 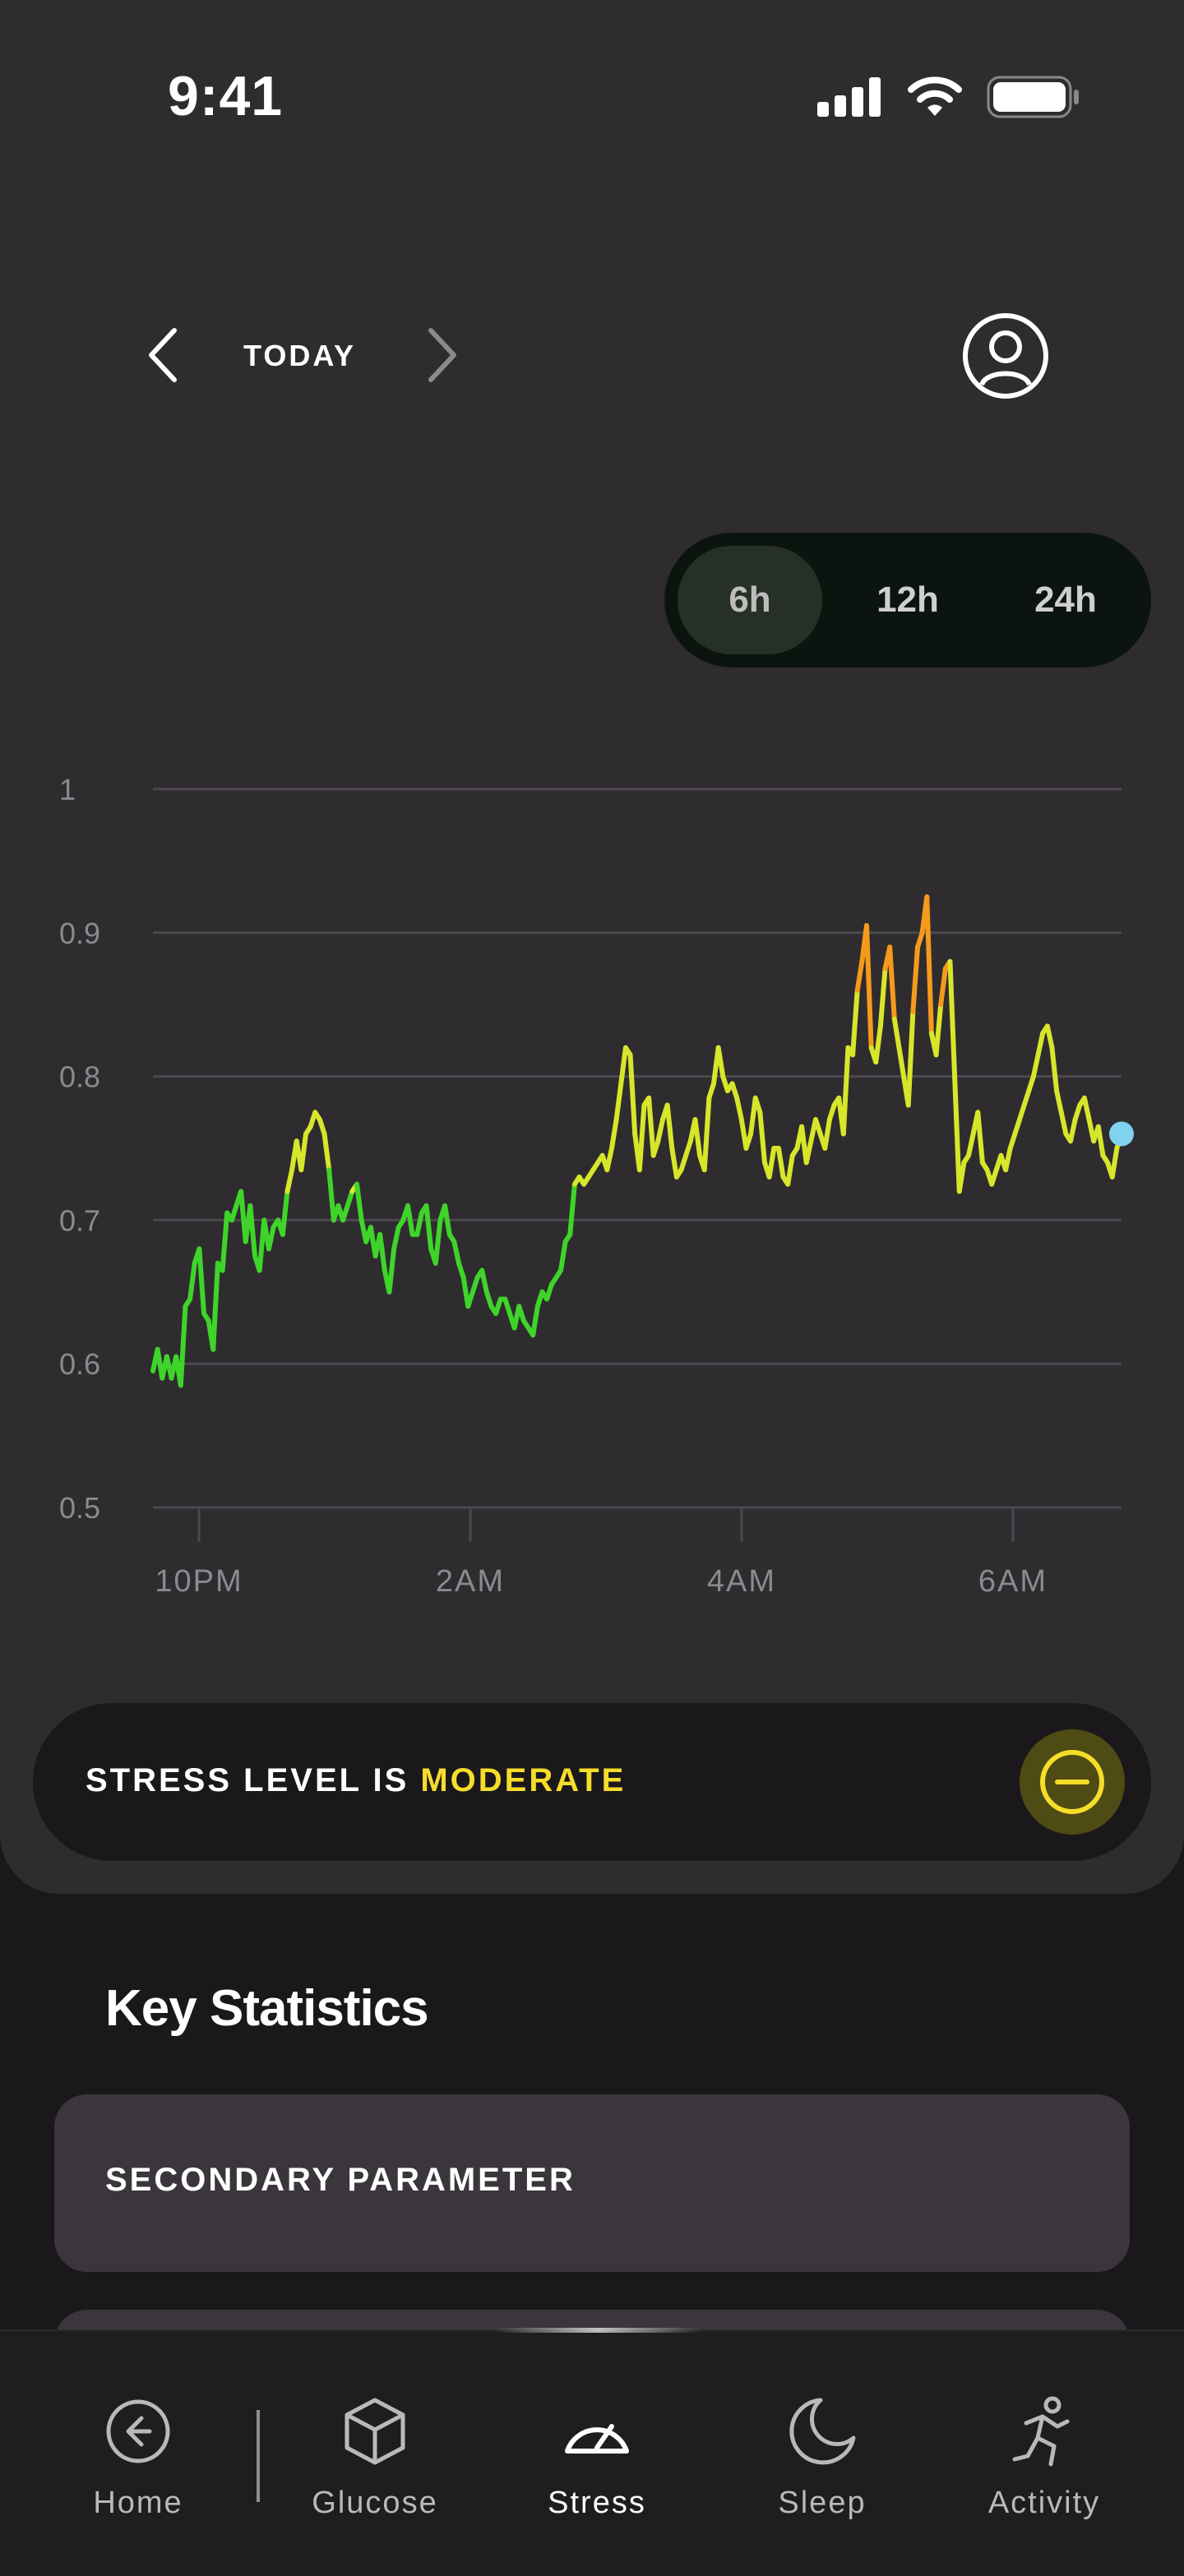 What do you see at coordinates (253, 1780) in the screenshot?
I see `stress-level-prefix: STRESS LEVEL IS` at bounding box center [253, 1780].